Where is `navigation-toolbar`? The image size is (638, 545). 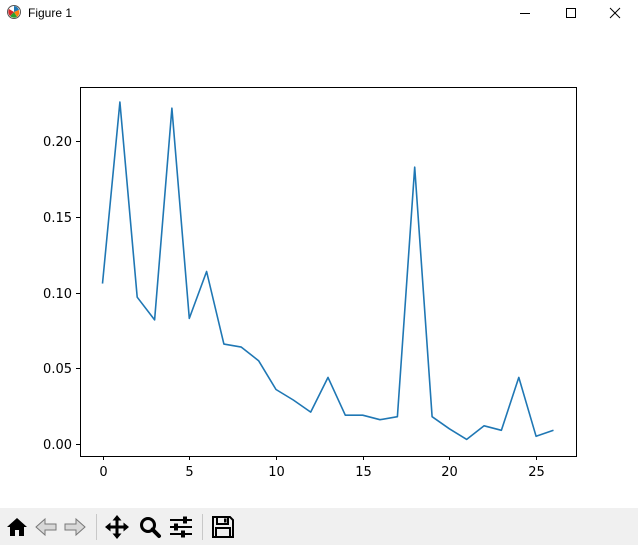 navigation-toolbar is located at coordinates (319, 526).